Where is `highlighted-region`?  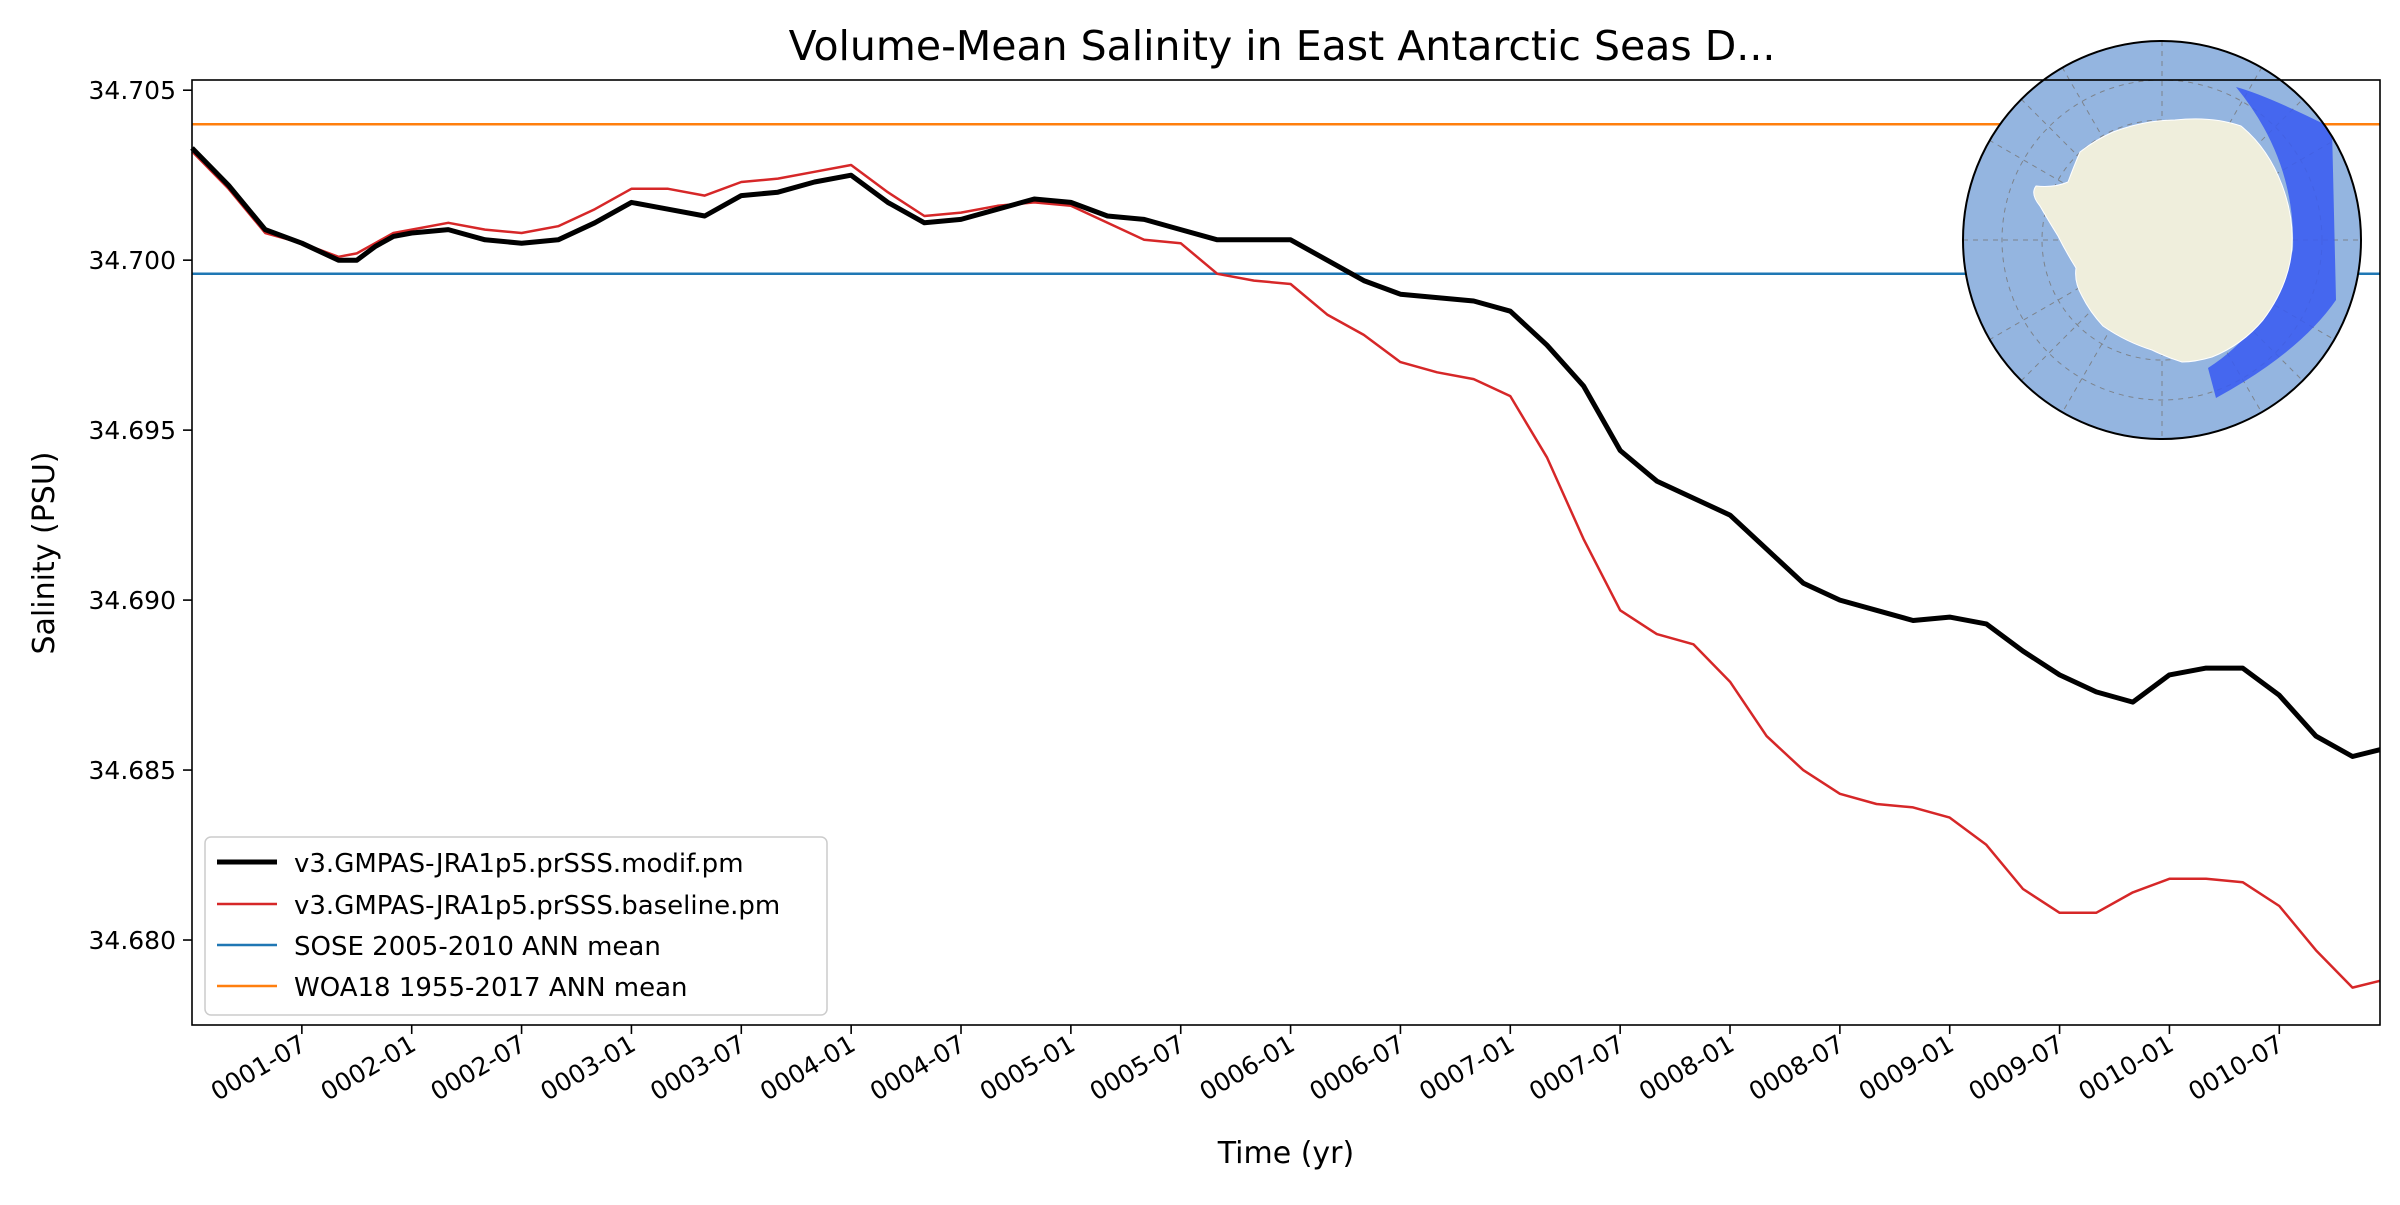 highlighted-region is located at coordinates (2272, 242).